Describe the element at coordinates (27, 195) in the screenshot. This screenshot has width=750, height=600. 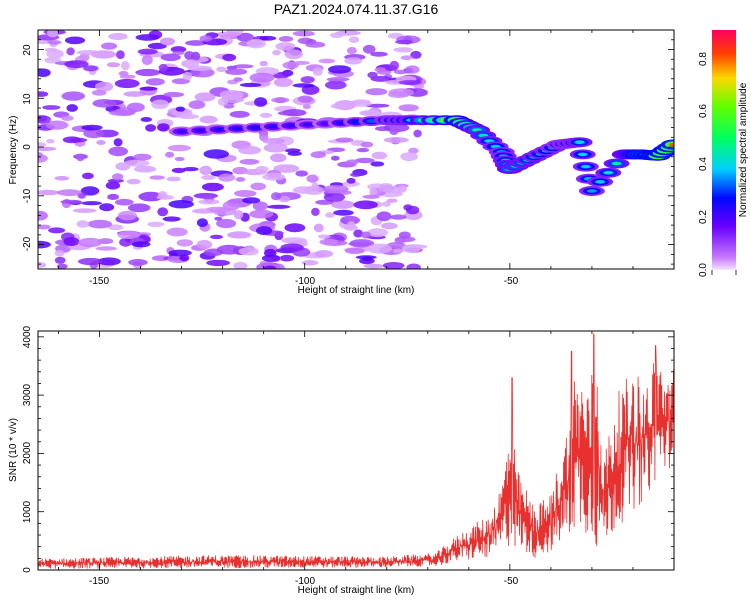
I see `y-tick-label: -10` at that location.